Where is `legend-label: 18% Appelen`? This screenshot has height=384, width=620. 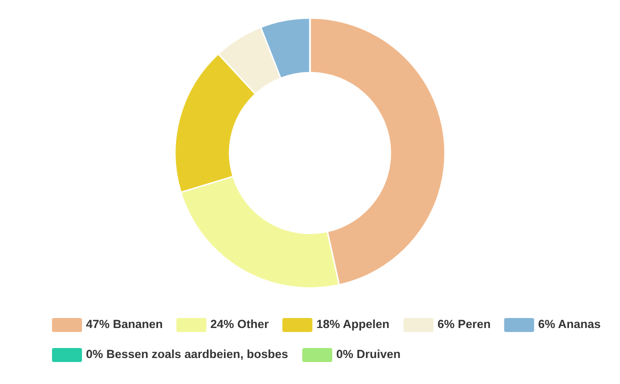 legend-label: 18% Appelen is located at coordinates (353, 324).